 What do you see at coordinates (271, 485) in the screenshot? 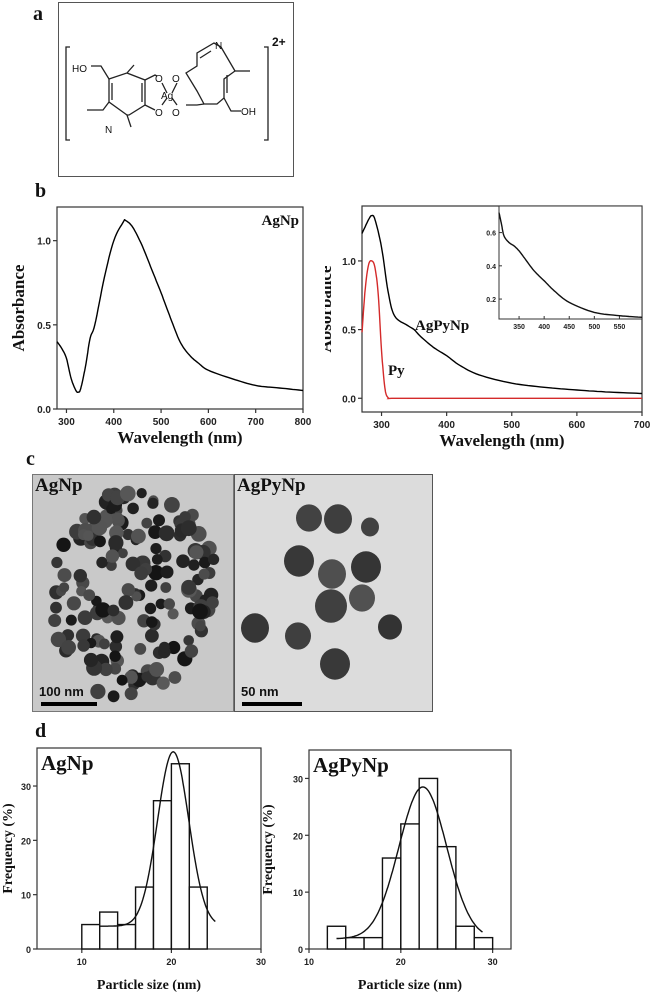
I see `tem-label-agpynp: AgPyNp` at bounding box center [271, 485].